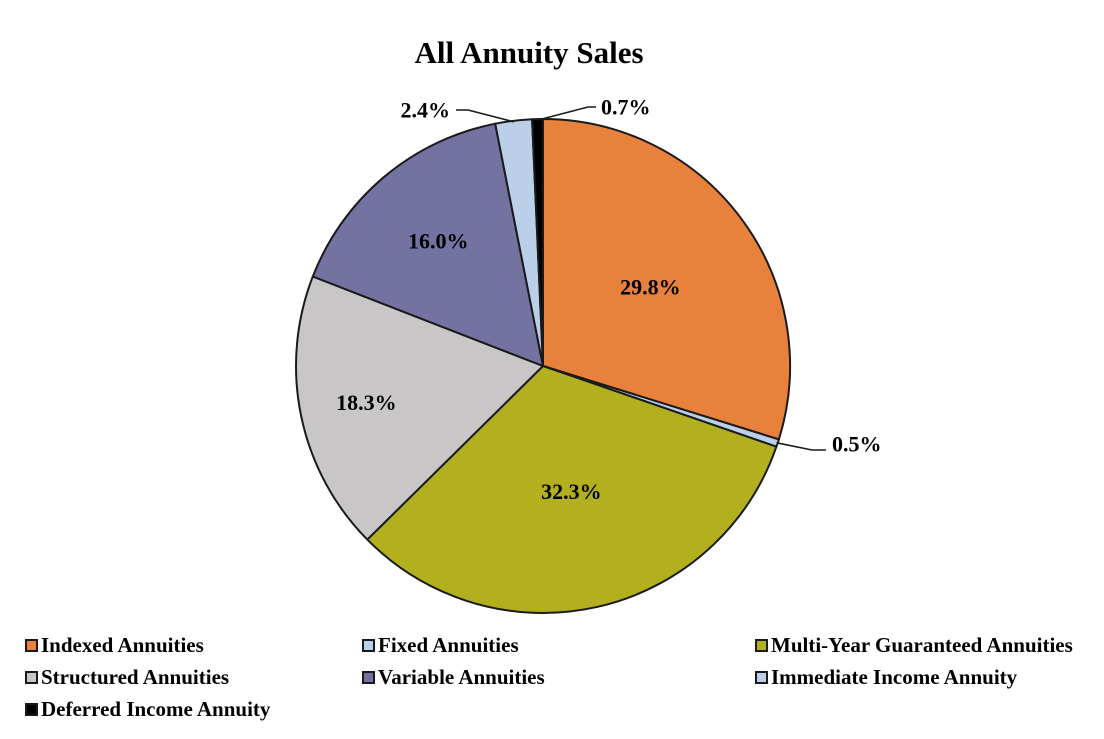 This screenshot has width=1104, height=739. What do you see at coordinates (368, 677) in the screenshot?
I see `legend-swatch-variable-annuities` at bounding box center [368, 677].